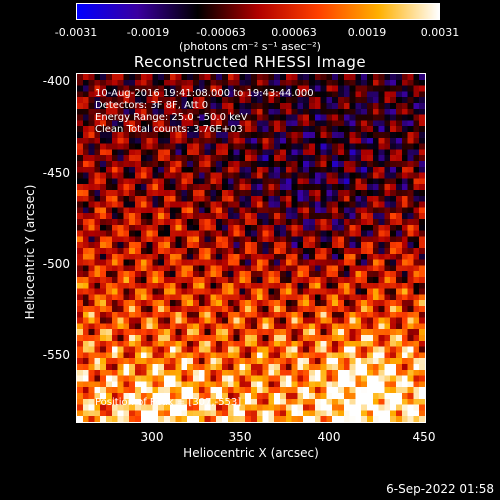 This screenshot has height=500, width=500. I want to click on colorbar-tick: -0.00063, so click(221, 32).